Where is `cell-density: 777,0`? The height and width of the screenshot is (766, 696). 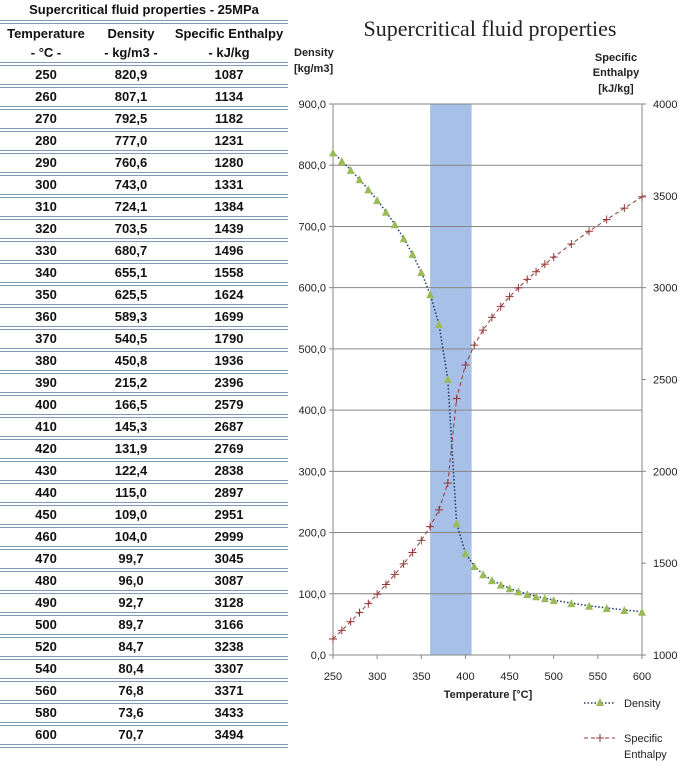 cell-density: 777,0 is located at coordinates (131, 140).